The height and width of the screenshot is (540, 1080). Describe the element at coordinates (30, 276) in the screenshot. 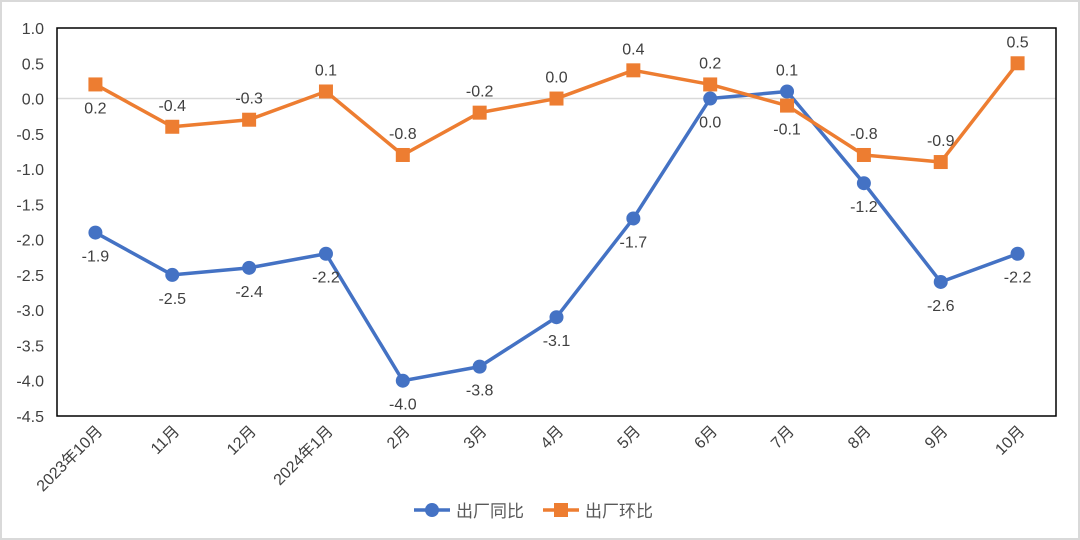

I see `y-tick-label: -2.5` at that location.